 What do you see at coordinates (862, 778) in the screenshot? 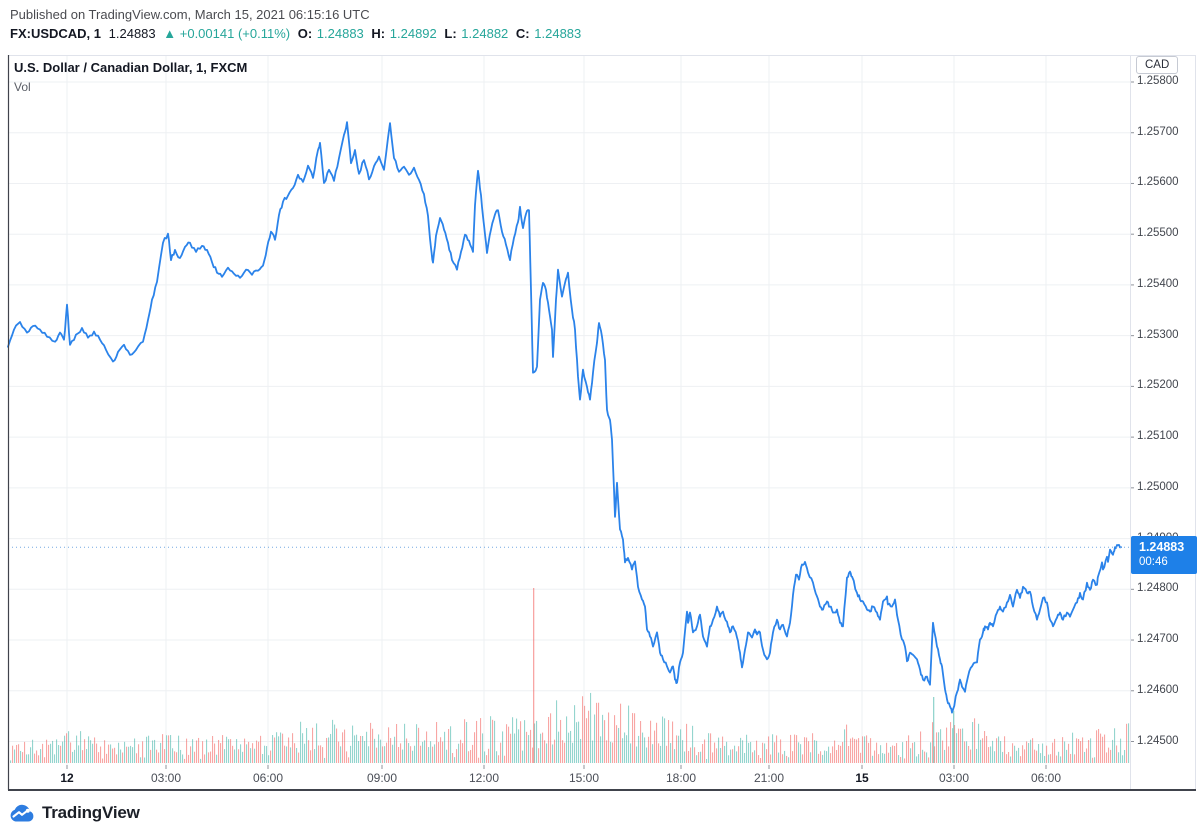
I see `time-axis-label: 15` at bounding box center [862, 778].